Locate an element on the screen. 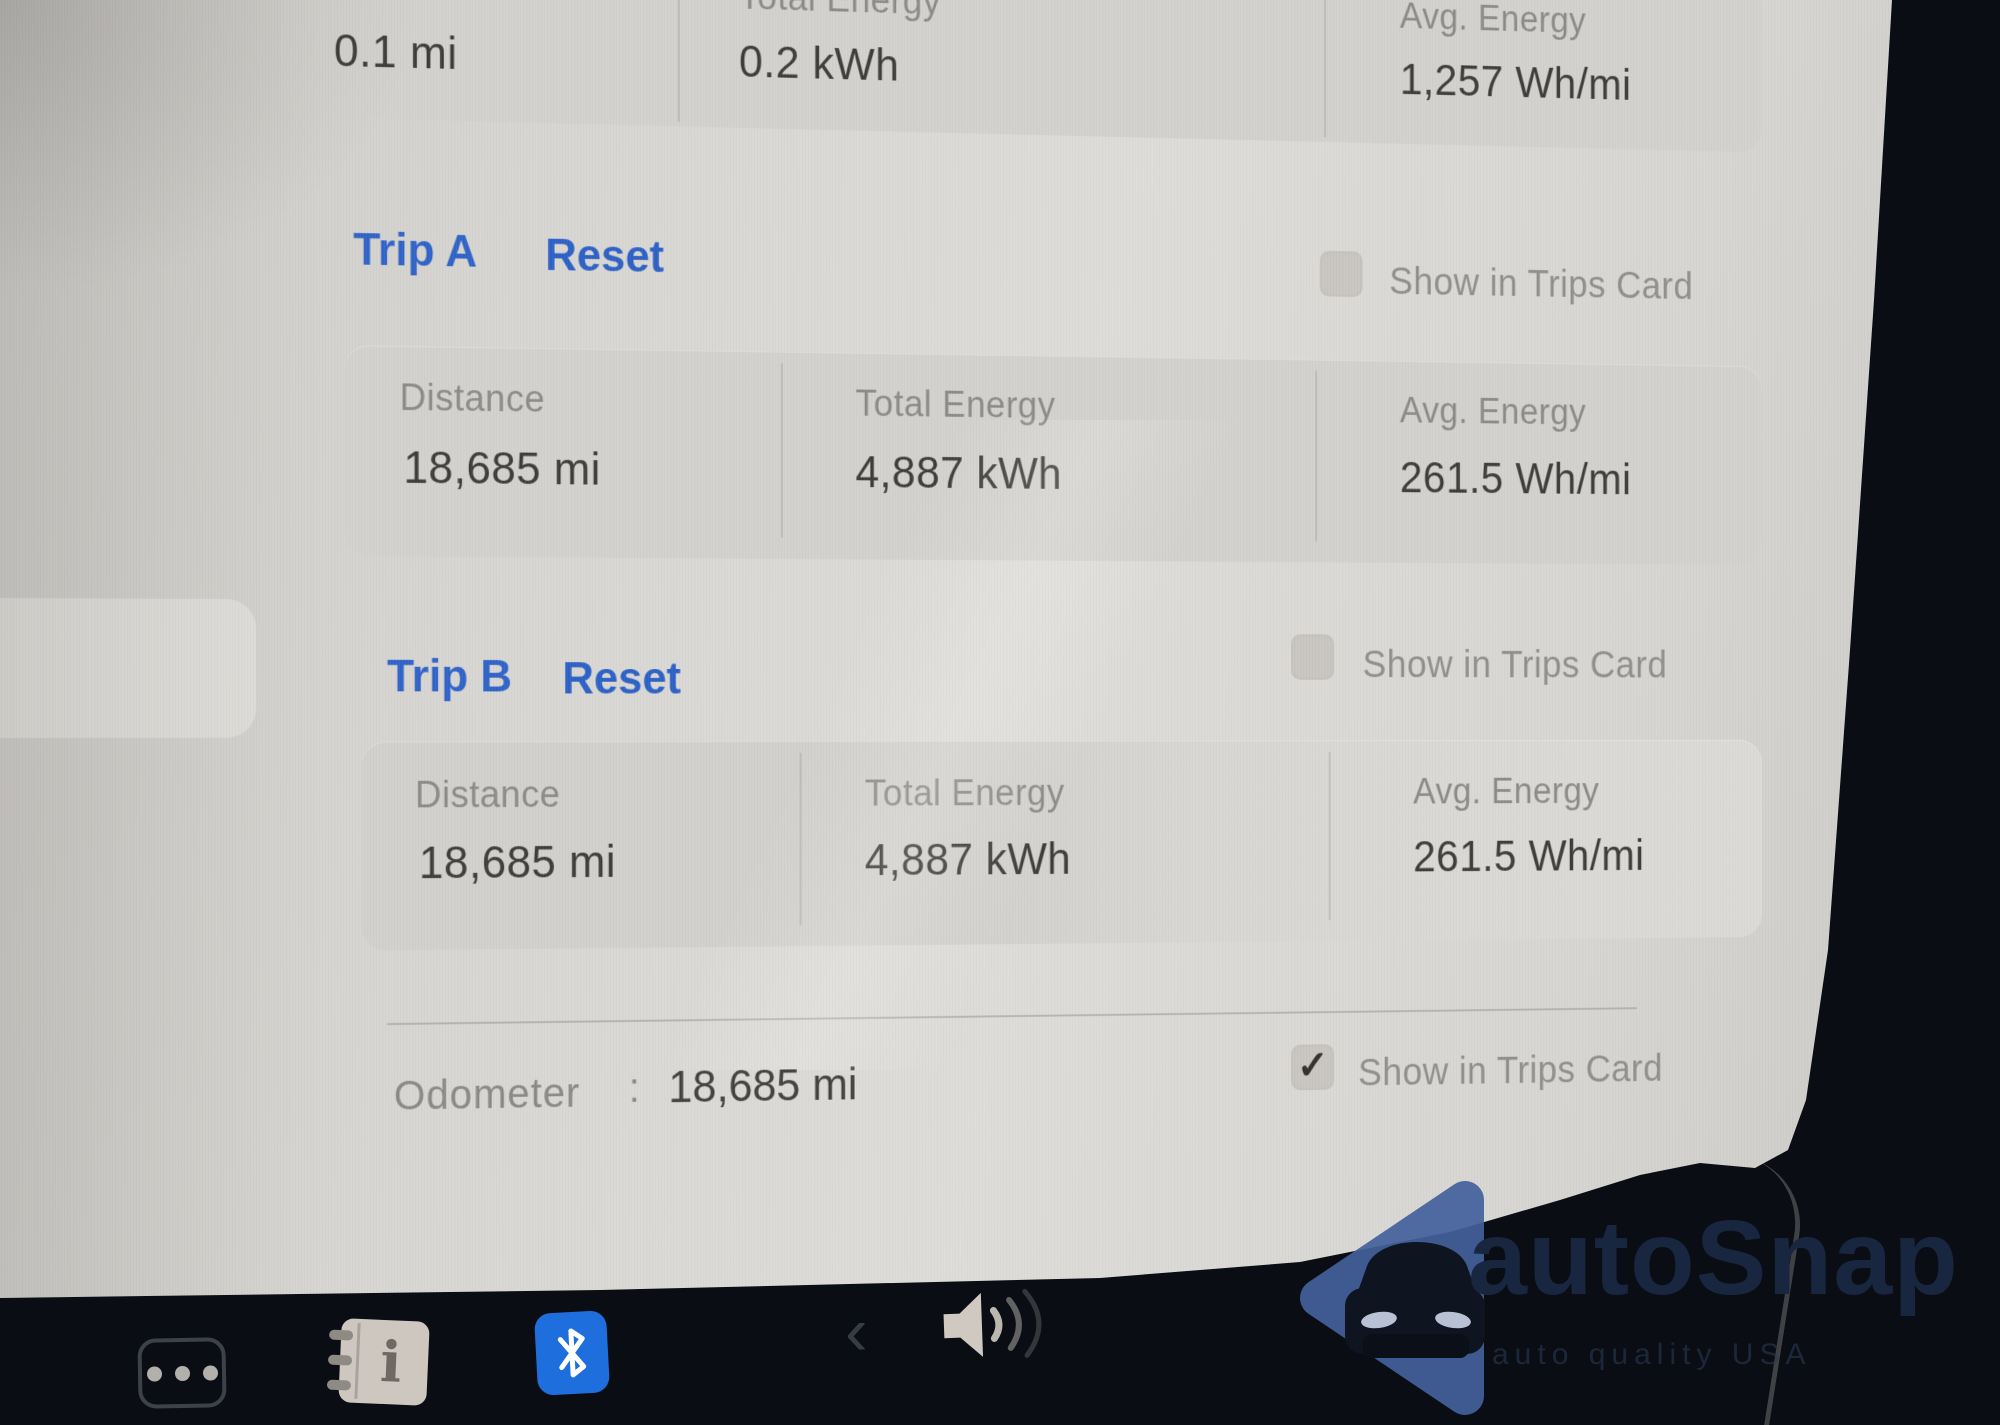 This screenshot has width=2000, height=1425. more-apps-button is located at coordinates (182, 1373).